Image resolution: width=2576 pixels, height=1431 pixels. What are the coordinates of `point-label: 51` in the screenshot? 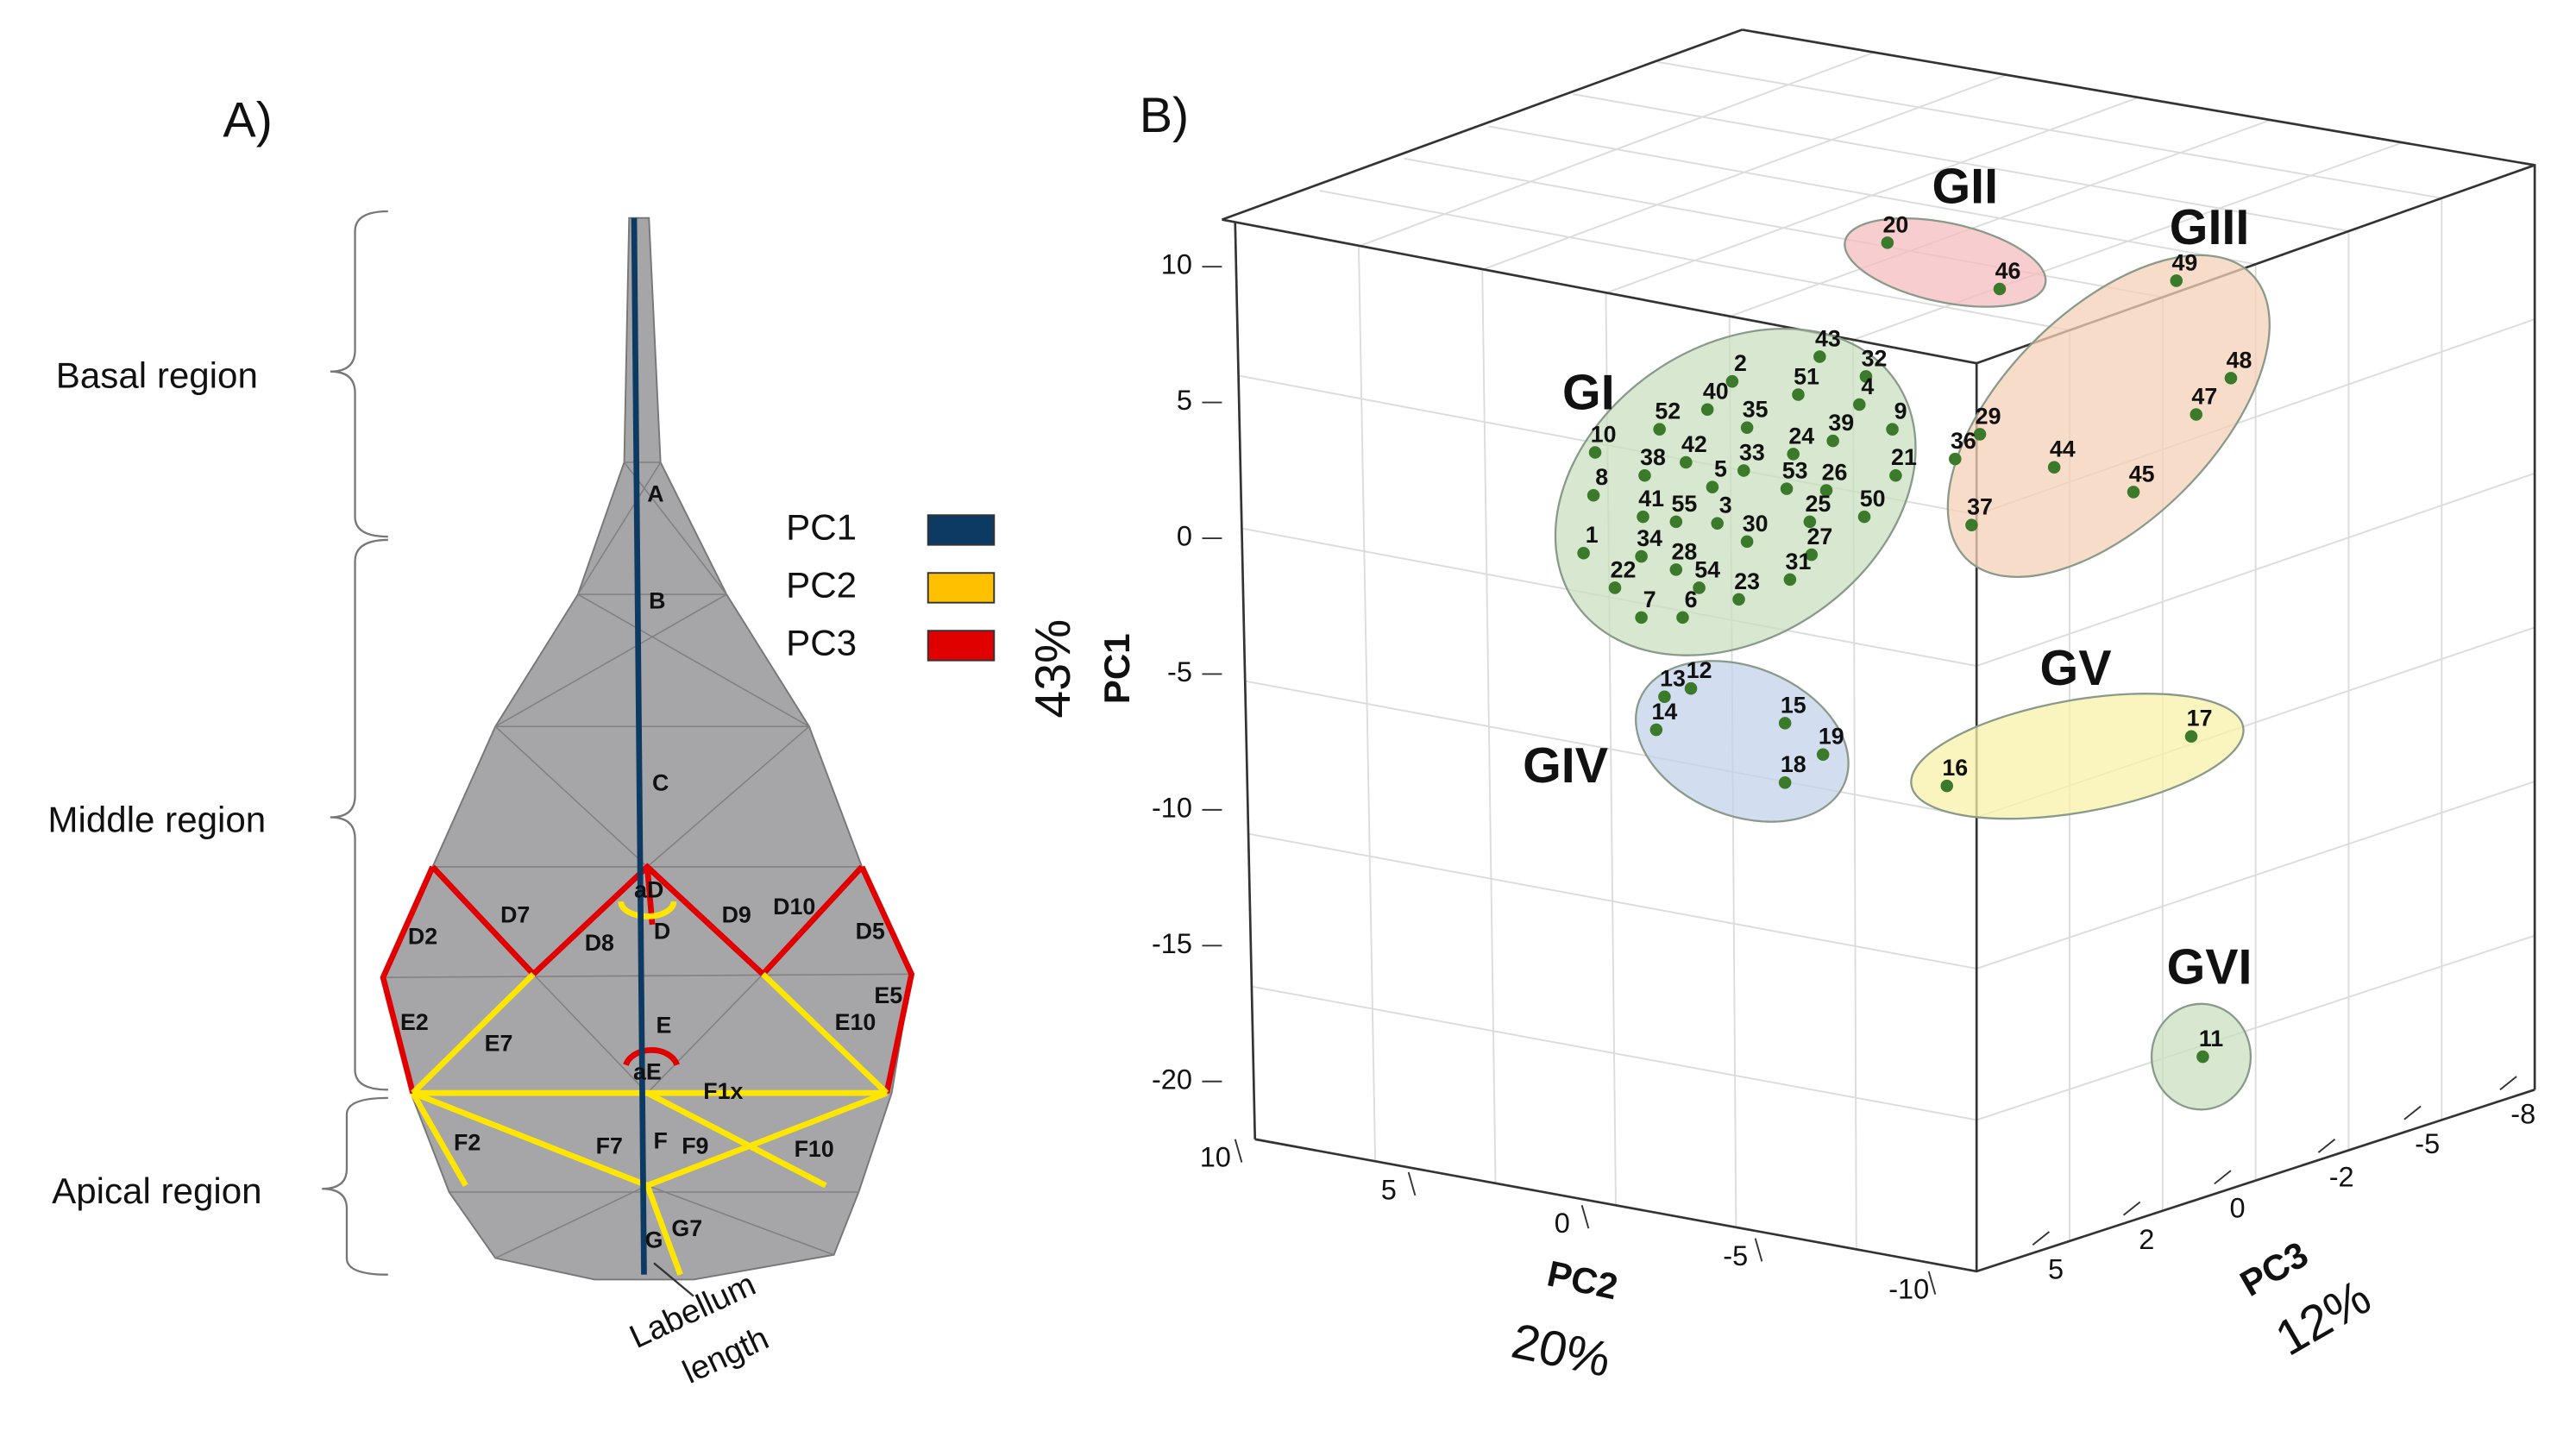 It's located at (1806, 376).